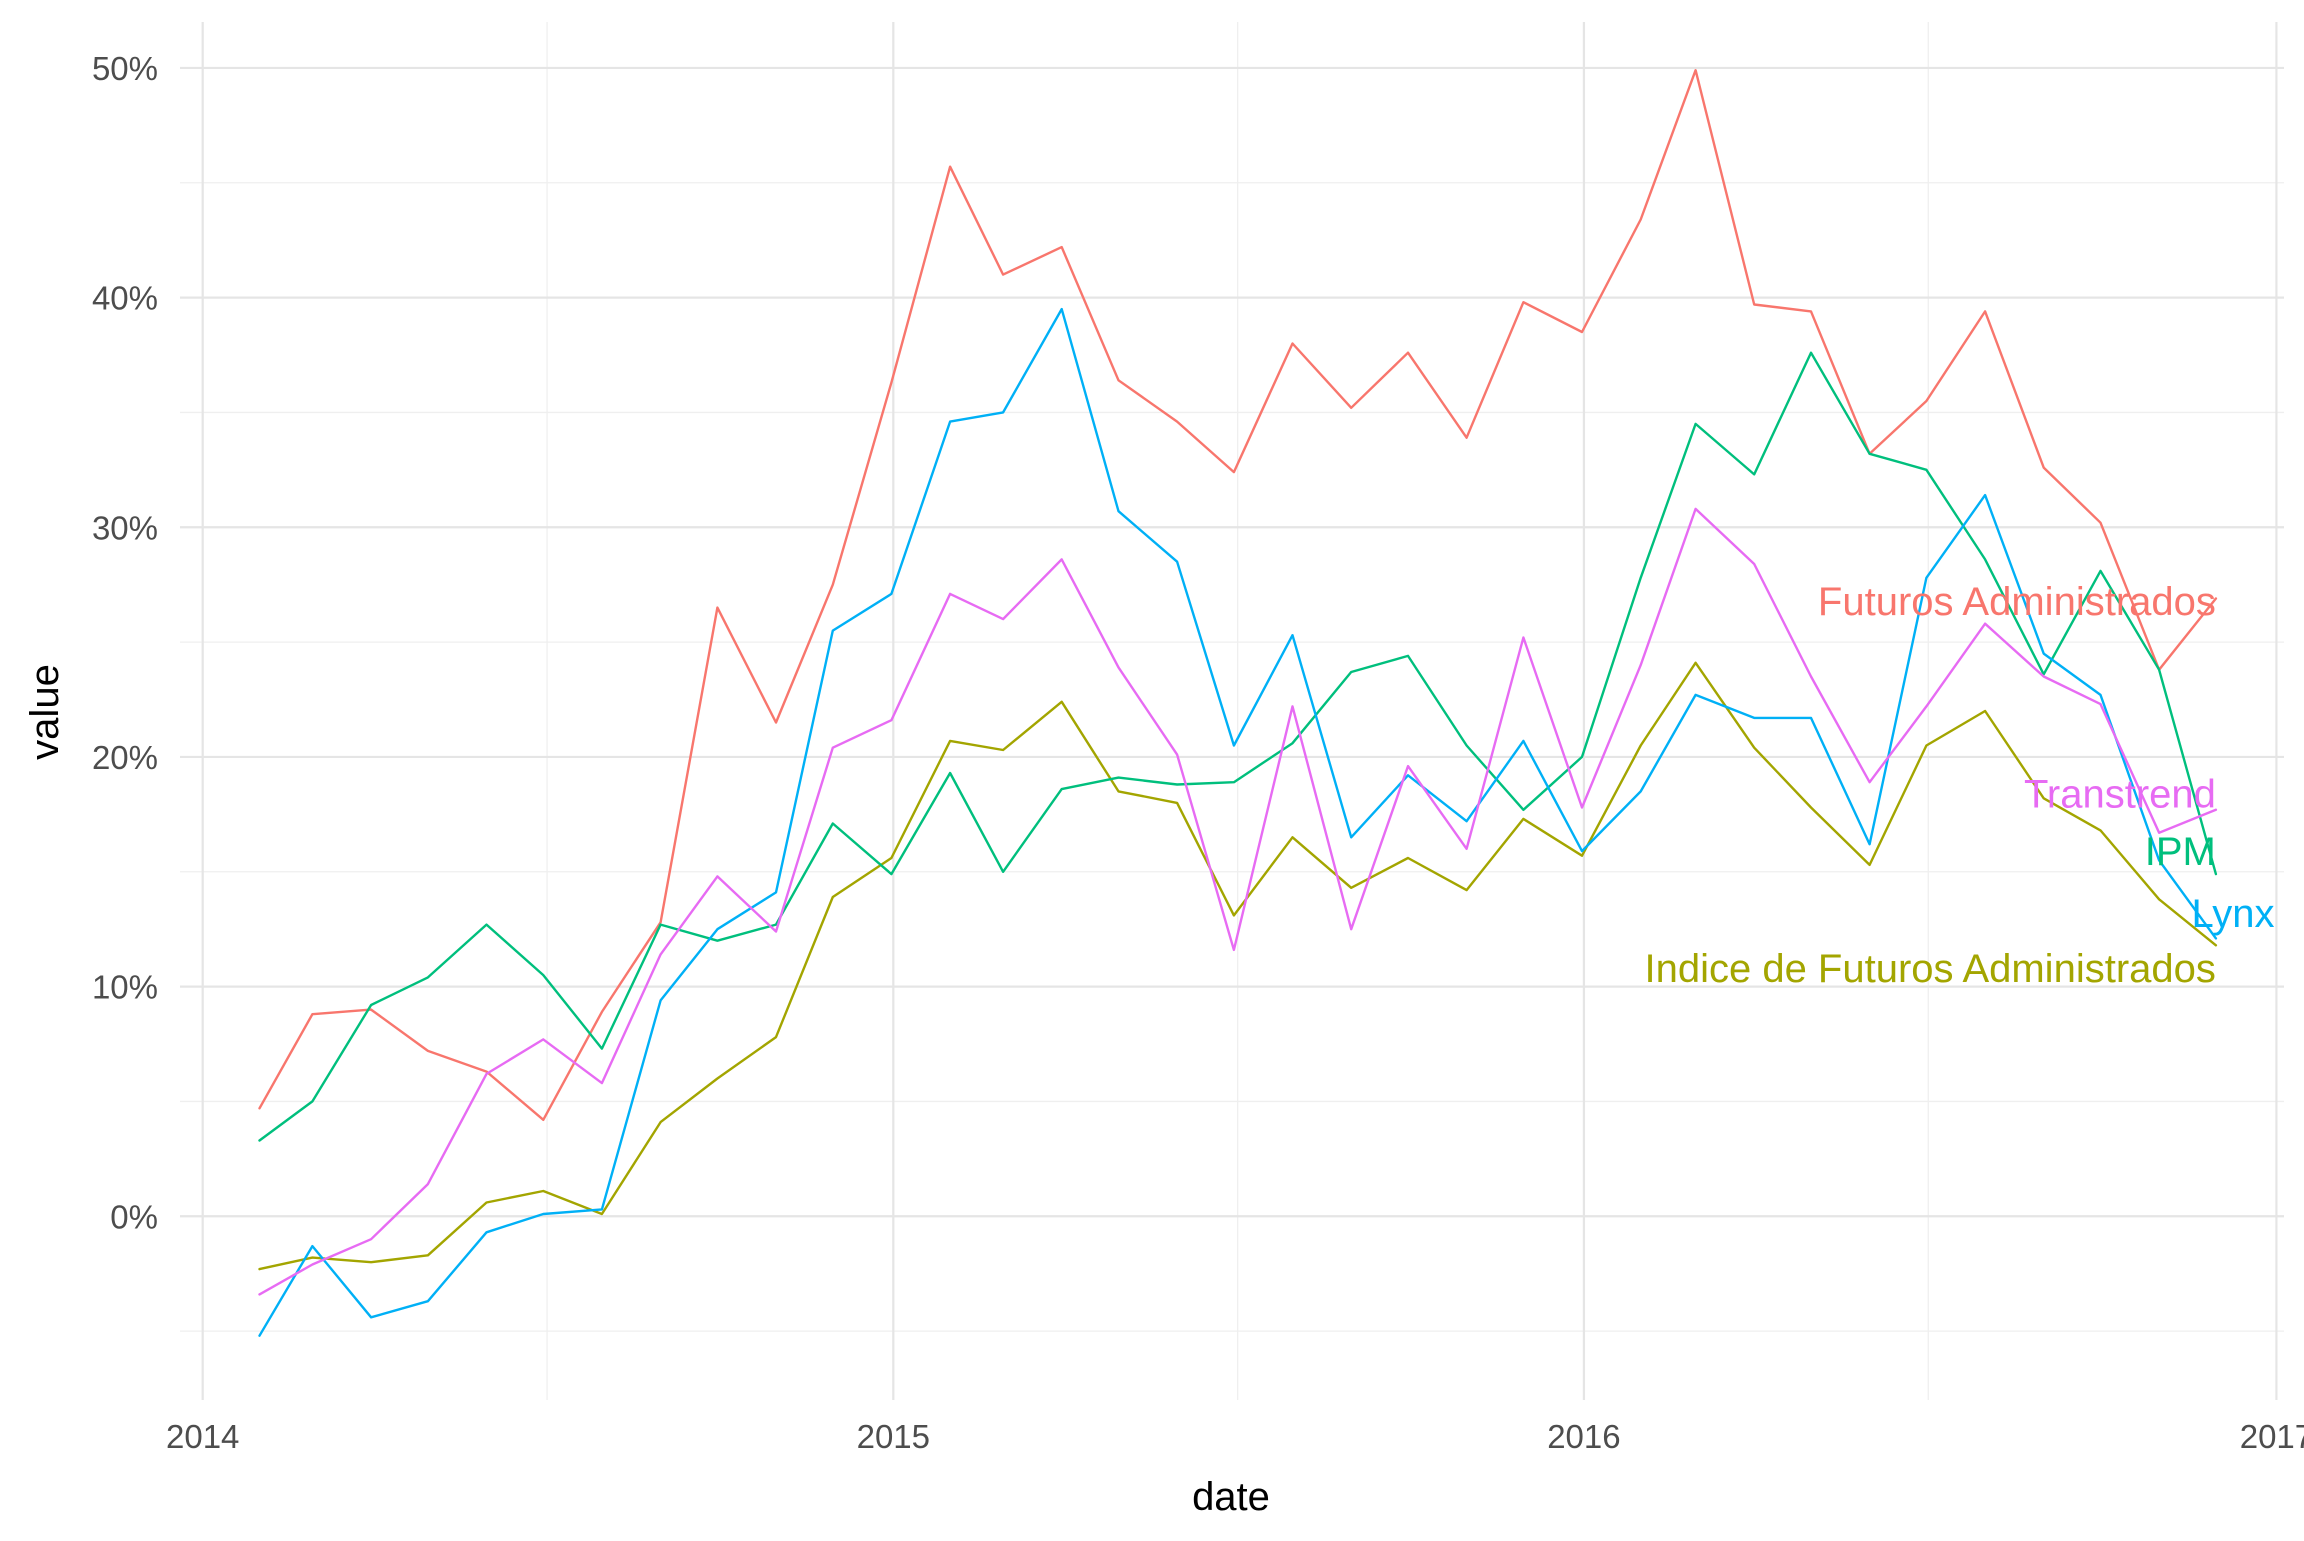  Describe the element at coordinates (45, 712) in the screenshot. I see `y-axis-title: value` at that location.